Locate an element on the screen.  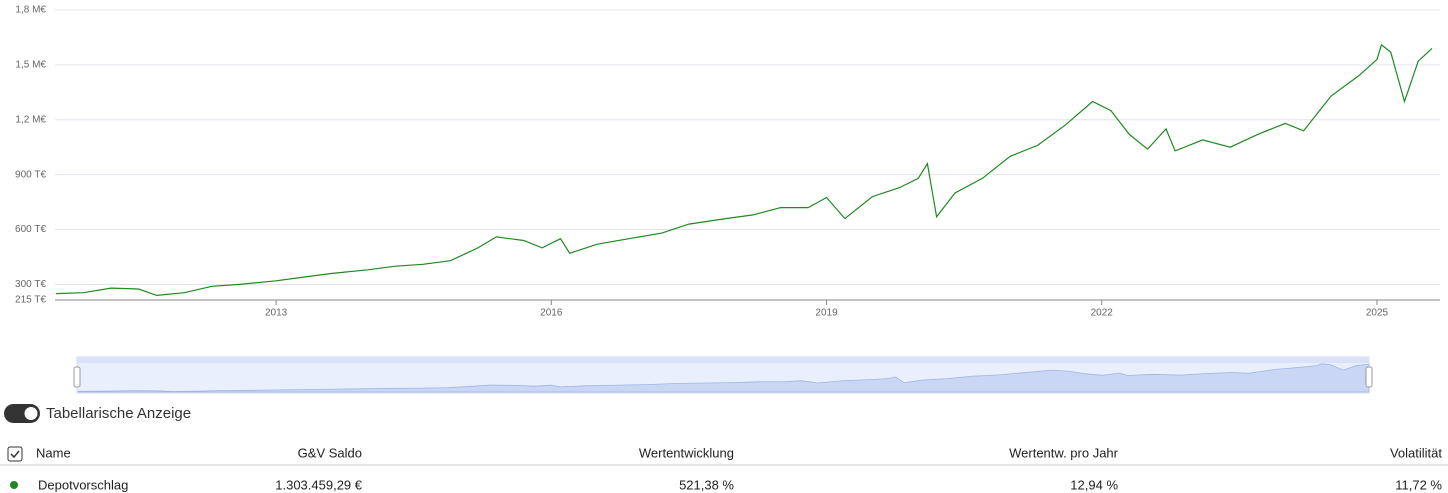
select-all-checkbox is located at coordinates (15, 454).